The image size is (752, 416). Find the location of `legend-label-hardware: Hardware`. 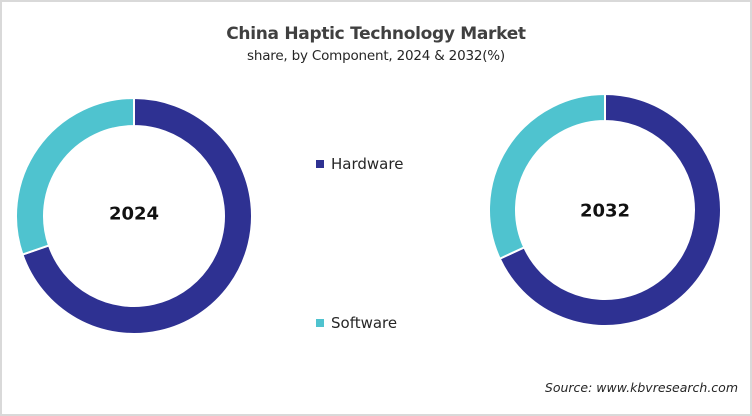

legend-label-hardware: Hardware is located at coordinates (367, 164).